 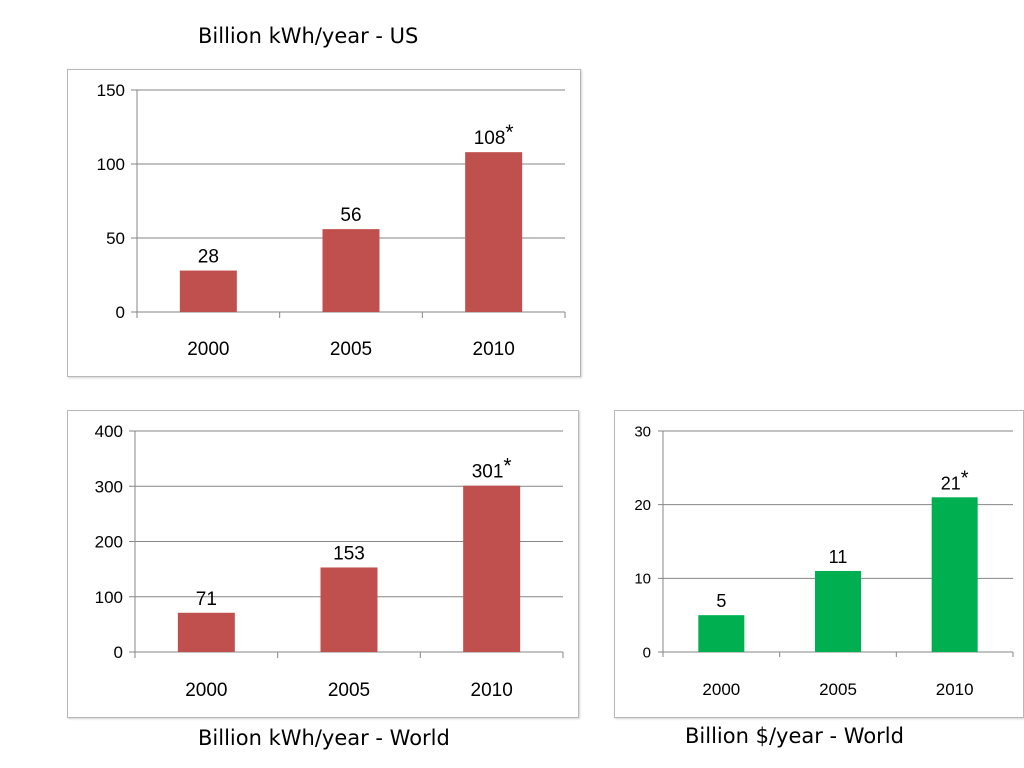 I want to click on data-label: 56, so click(x=350, y=215).